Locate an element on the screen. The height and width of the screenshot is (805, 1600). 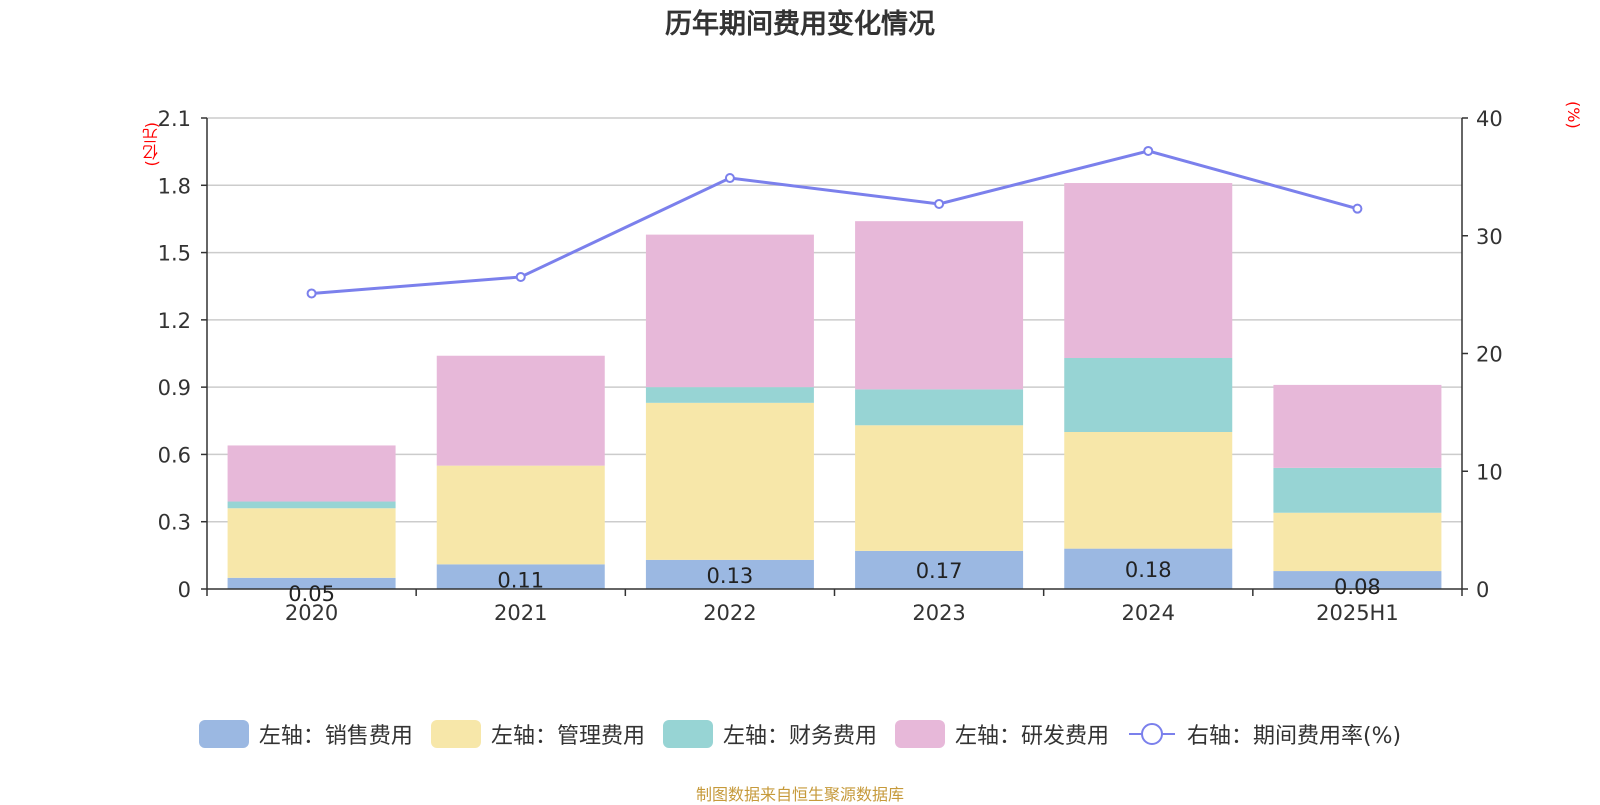
chart-title: 历年期间费用变化情况 is located at coordinates (800, 24).